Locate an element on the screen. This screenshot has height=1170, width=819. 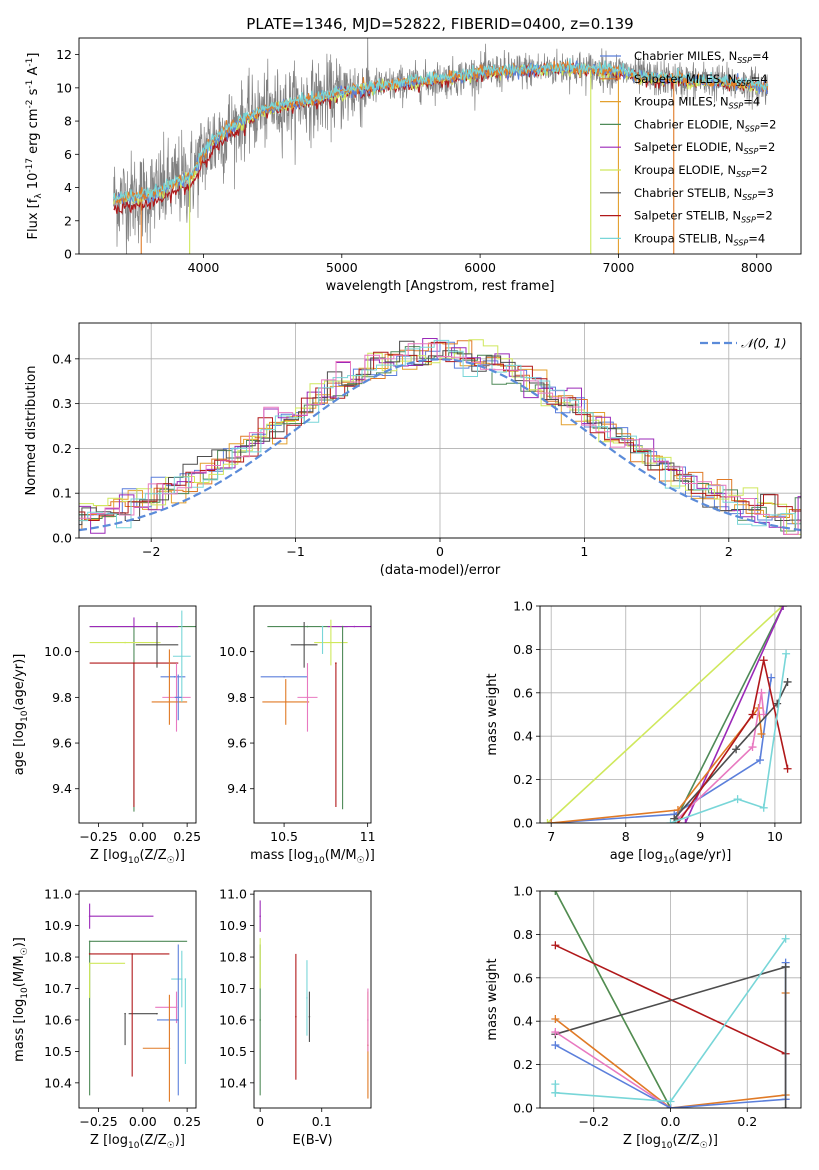
x-tick-label: 7 is located at coordinates (551, 836).